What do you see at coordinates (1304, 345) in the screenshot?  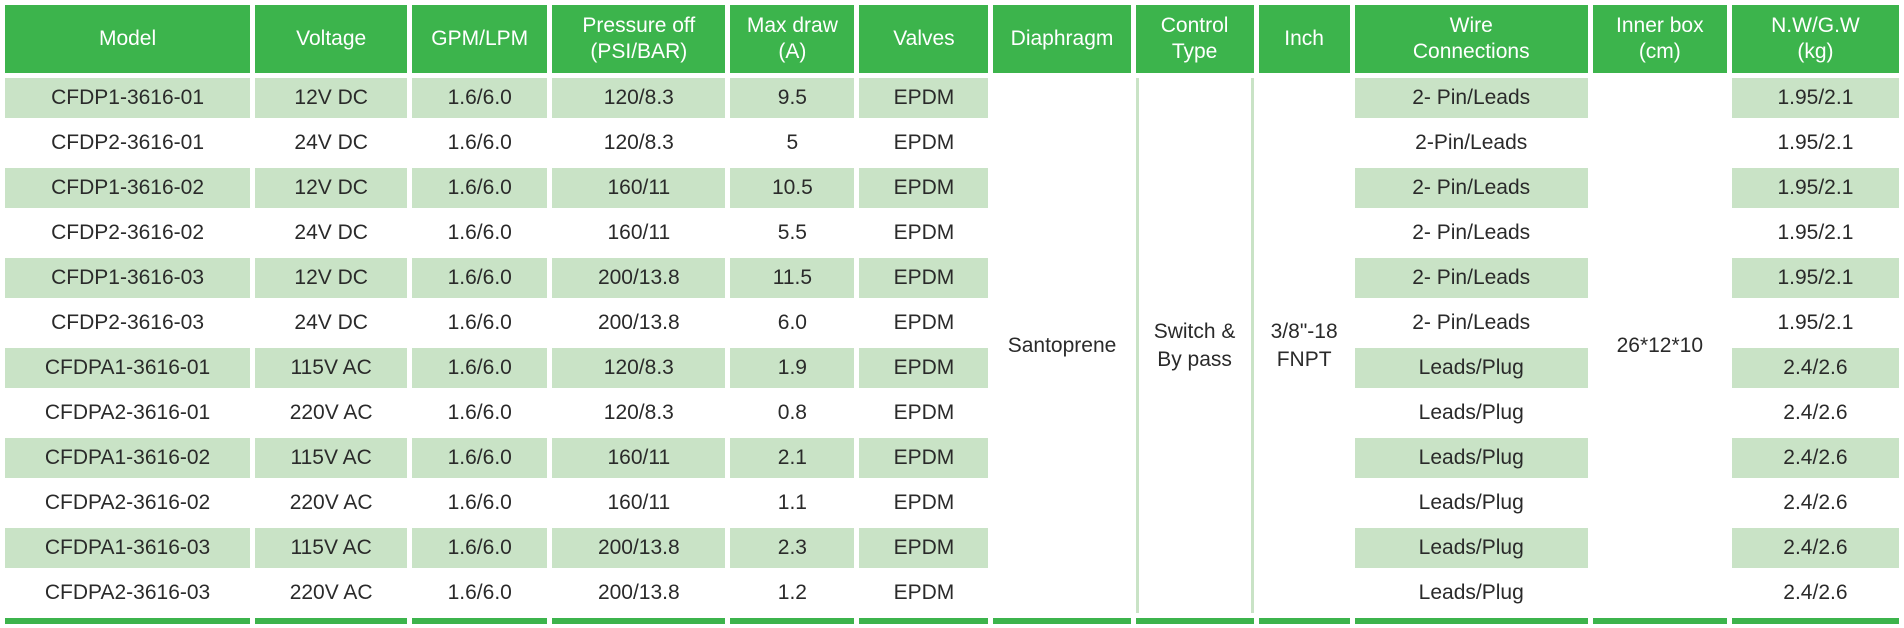 I see `merged-cell-inch: 3/8"-18 FNPT` at bounding box center [1304, 345].